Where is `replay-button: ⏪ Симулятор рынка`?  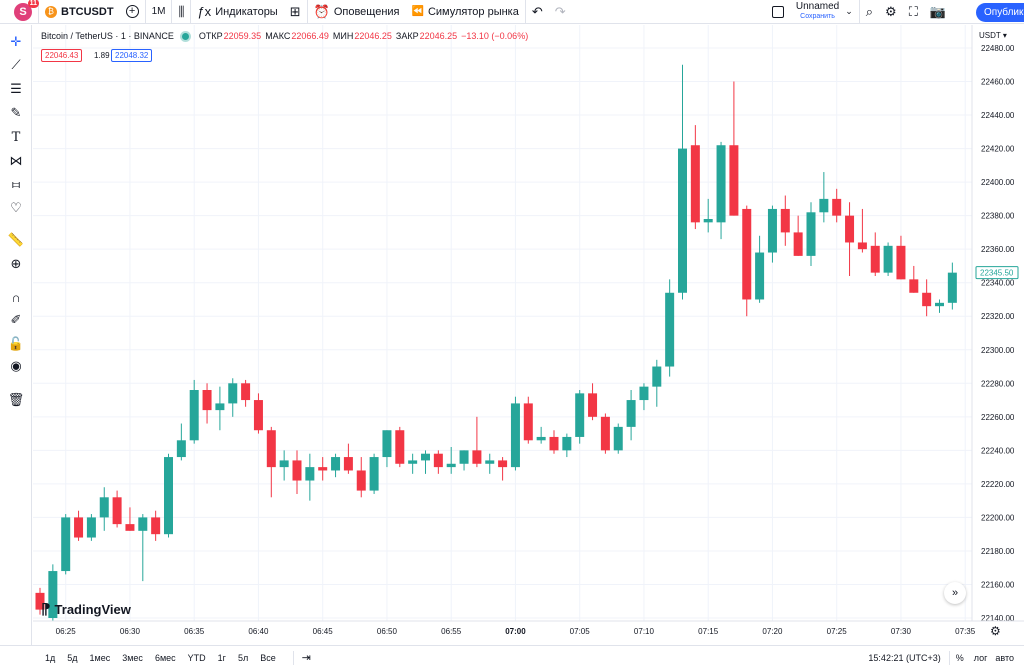 replay-button: ⏪ Симулятор рынка is located at coordinates (466, 12).